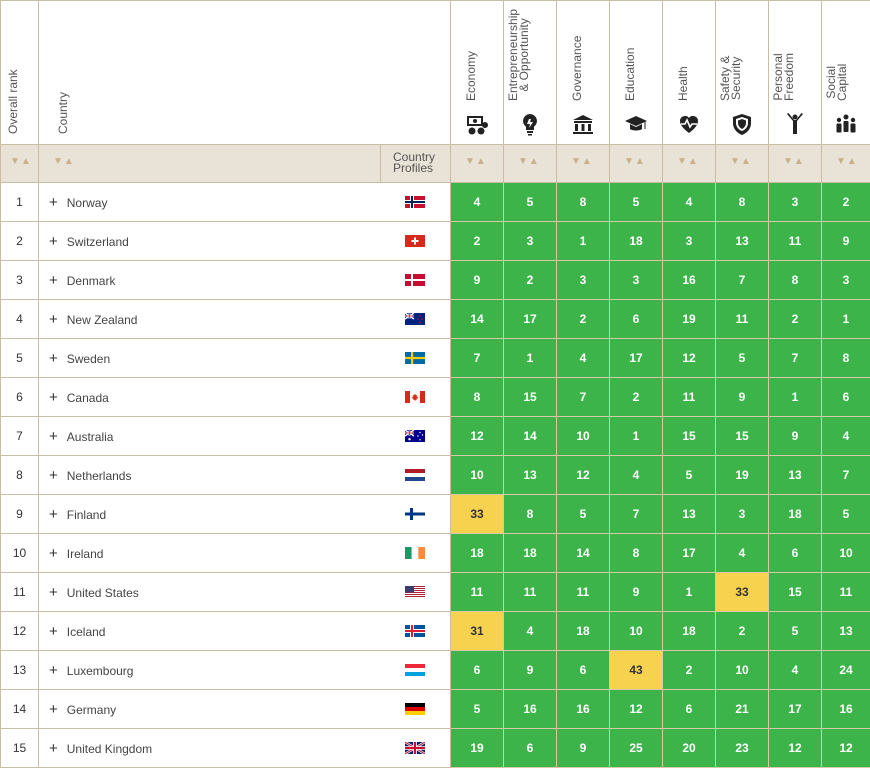 This screenshot has height=768, width=870. What do you see at coordinates (210, 319) in the screenshot?
I see `country-cell: + New Zealand` at bounding box center [210, 319].